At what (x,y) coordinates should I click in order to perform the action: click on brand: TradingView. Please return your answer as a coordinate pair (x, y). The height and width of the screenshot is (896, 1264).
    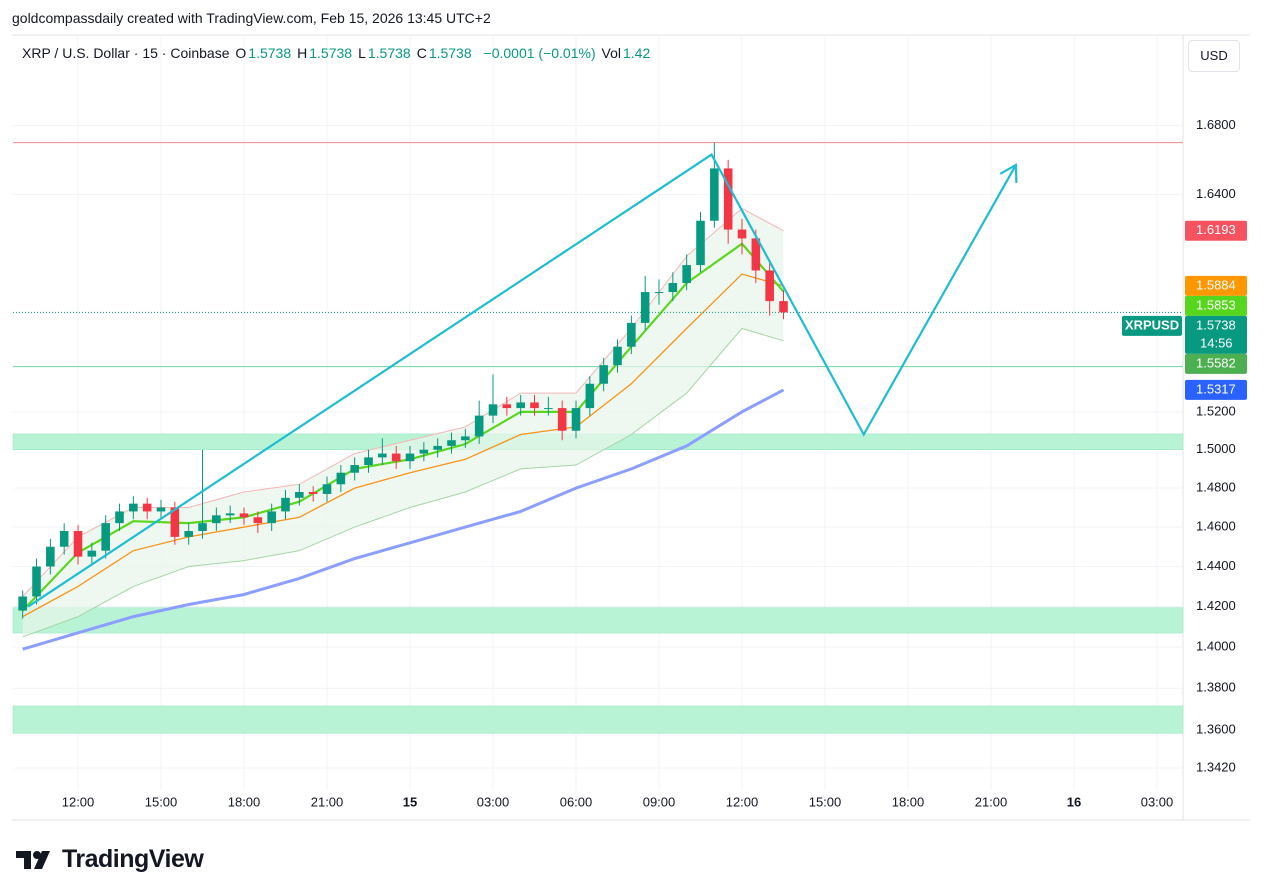
    Looking at the image, I should click on (110, 859).